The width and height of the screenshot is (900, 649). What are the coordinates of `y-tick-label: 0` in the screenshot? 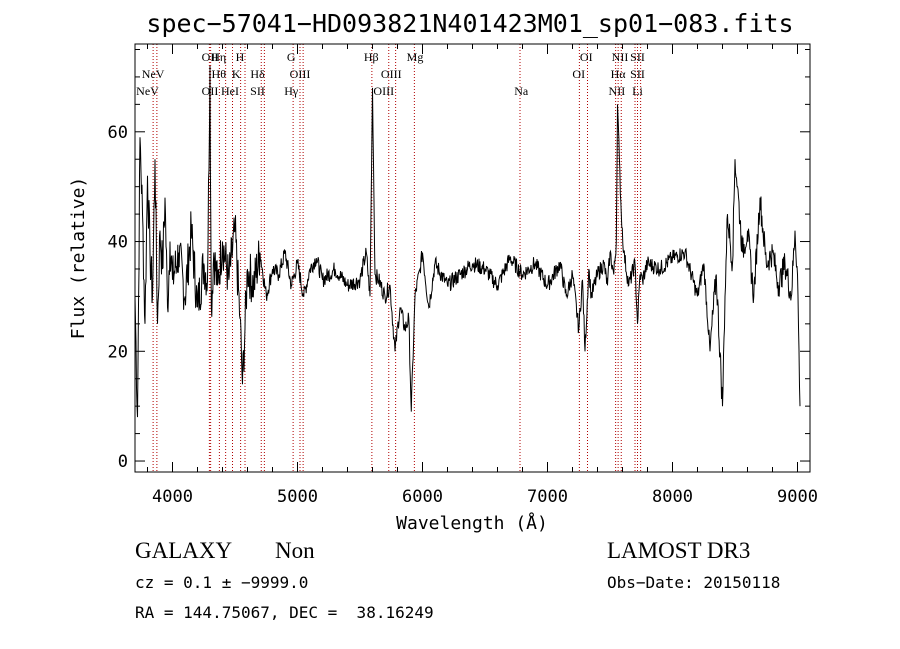 It's located at (123, 462).